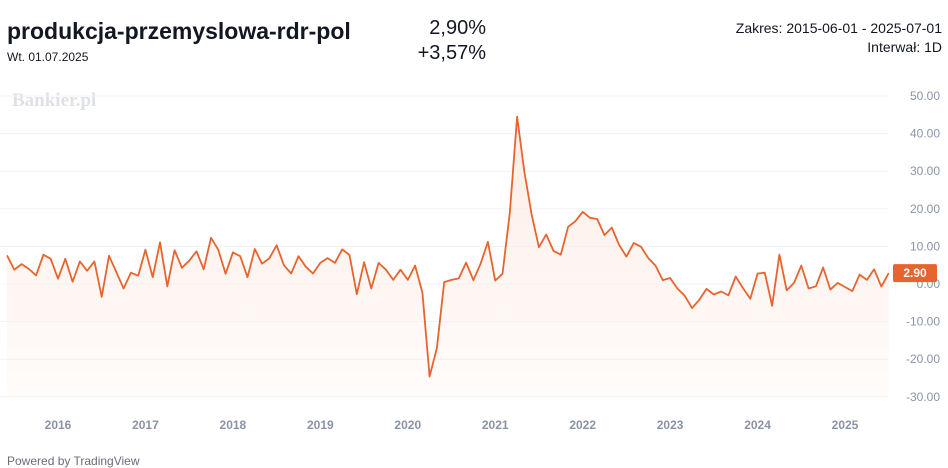 Image resolution: width=948 pixels, height=468 pixels. I want to click on footer-attribution: Powered by TradingView, so click(73, 461).